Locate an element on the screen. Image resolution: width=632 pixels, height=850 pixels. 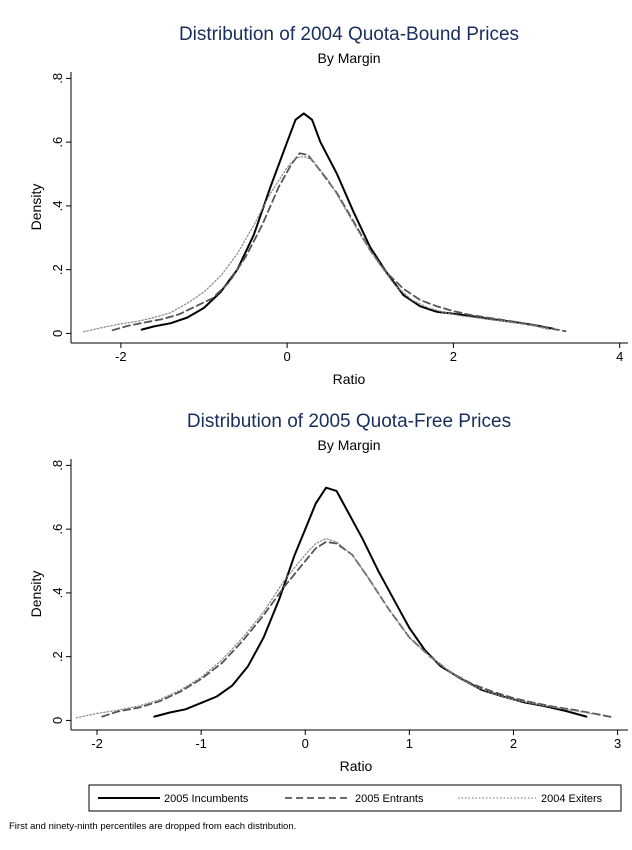
chart-title: Distribution of 2004 Quota-Bound Prices is located at coordinates (349, 34).